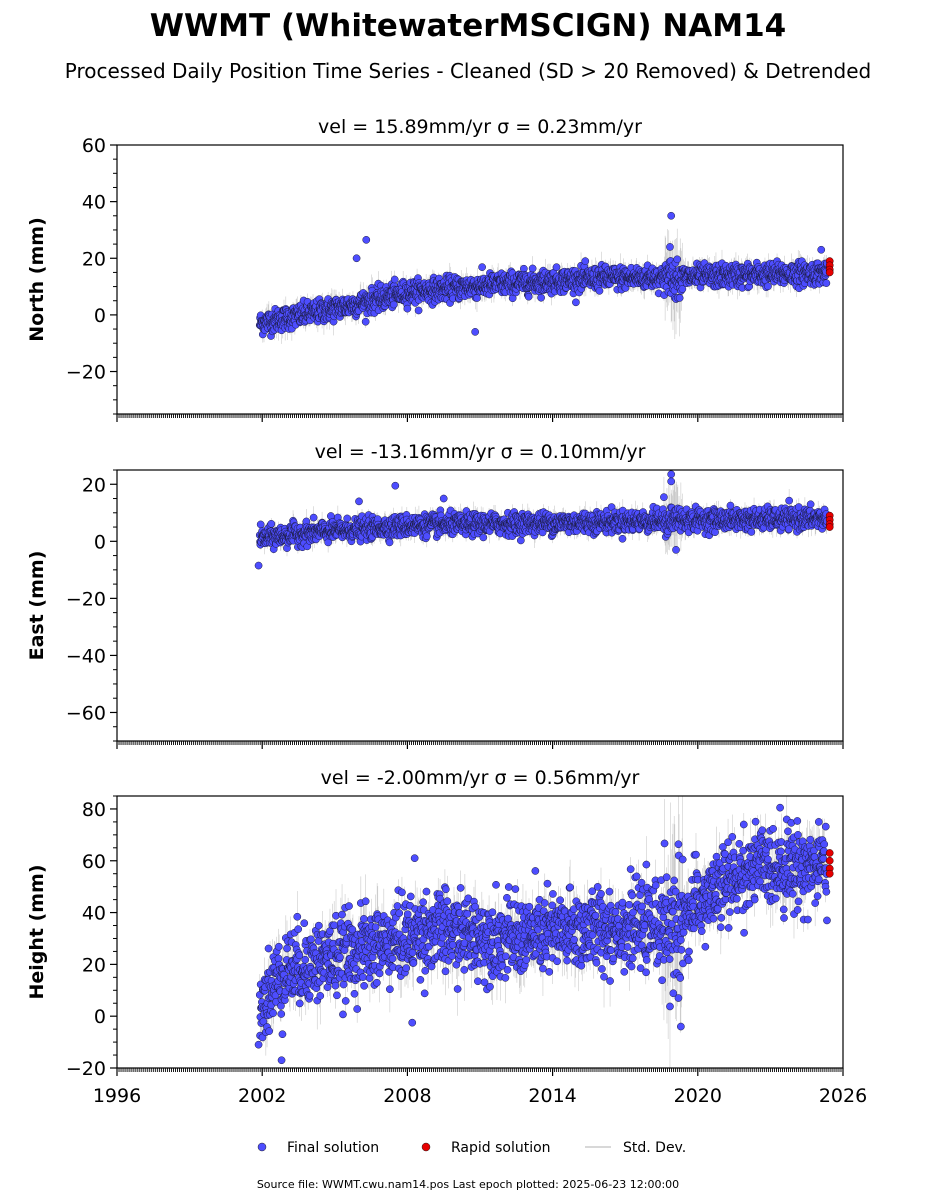 The height and width of the screenshot is (1200, 937). What do you see at coordinates (94, 259) in the screenshot?
I see `y-tick-label: 20` at bounding box center [94, 259].